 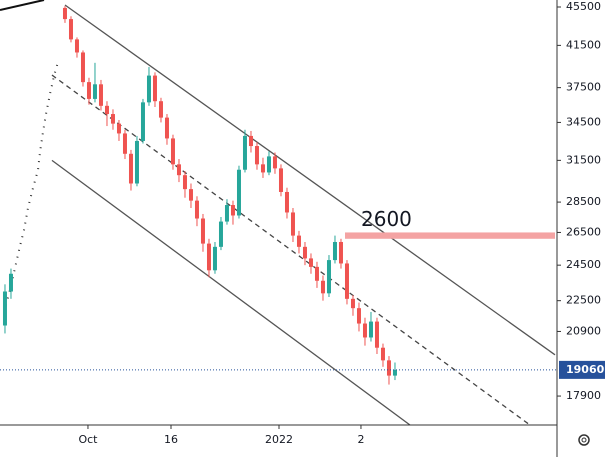 I want to click on drawing-line, so click(x=22, y=5).